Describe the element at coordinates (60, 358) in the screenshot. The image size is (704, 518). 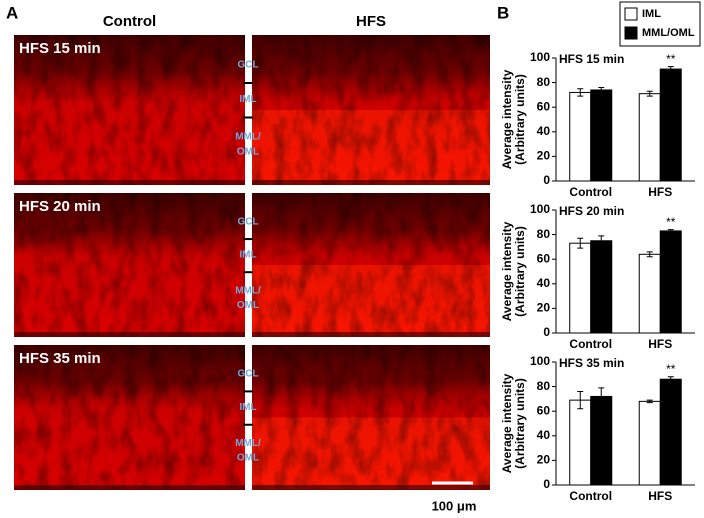
I see `row-label: HFS 35 min` at that location.